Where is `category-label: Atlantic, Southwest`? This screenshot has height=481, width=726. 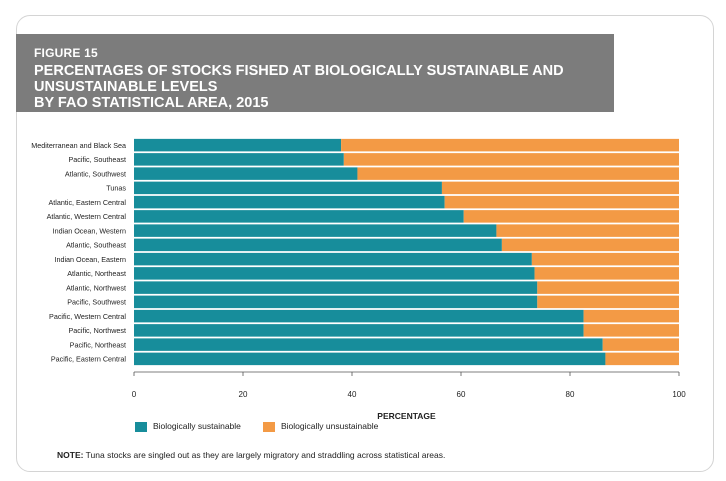
category-label: Atlantic, Southwest is located at coordinates (95, 173).